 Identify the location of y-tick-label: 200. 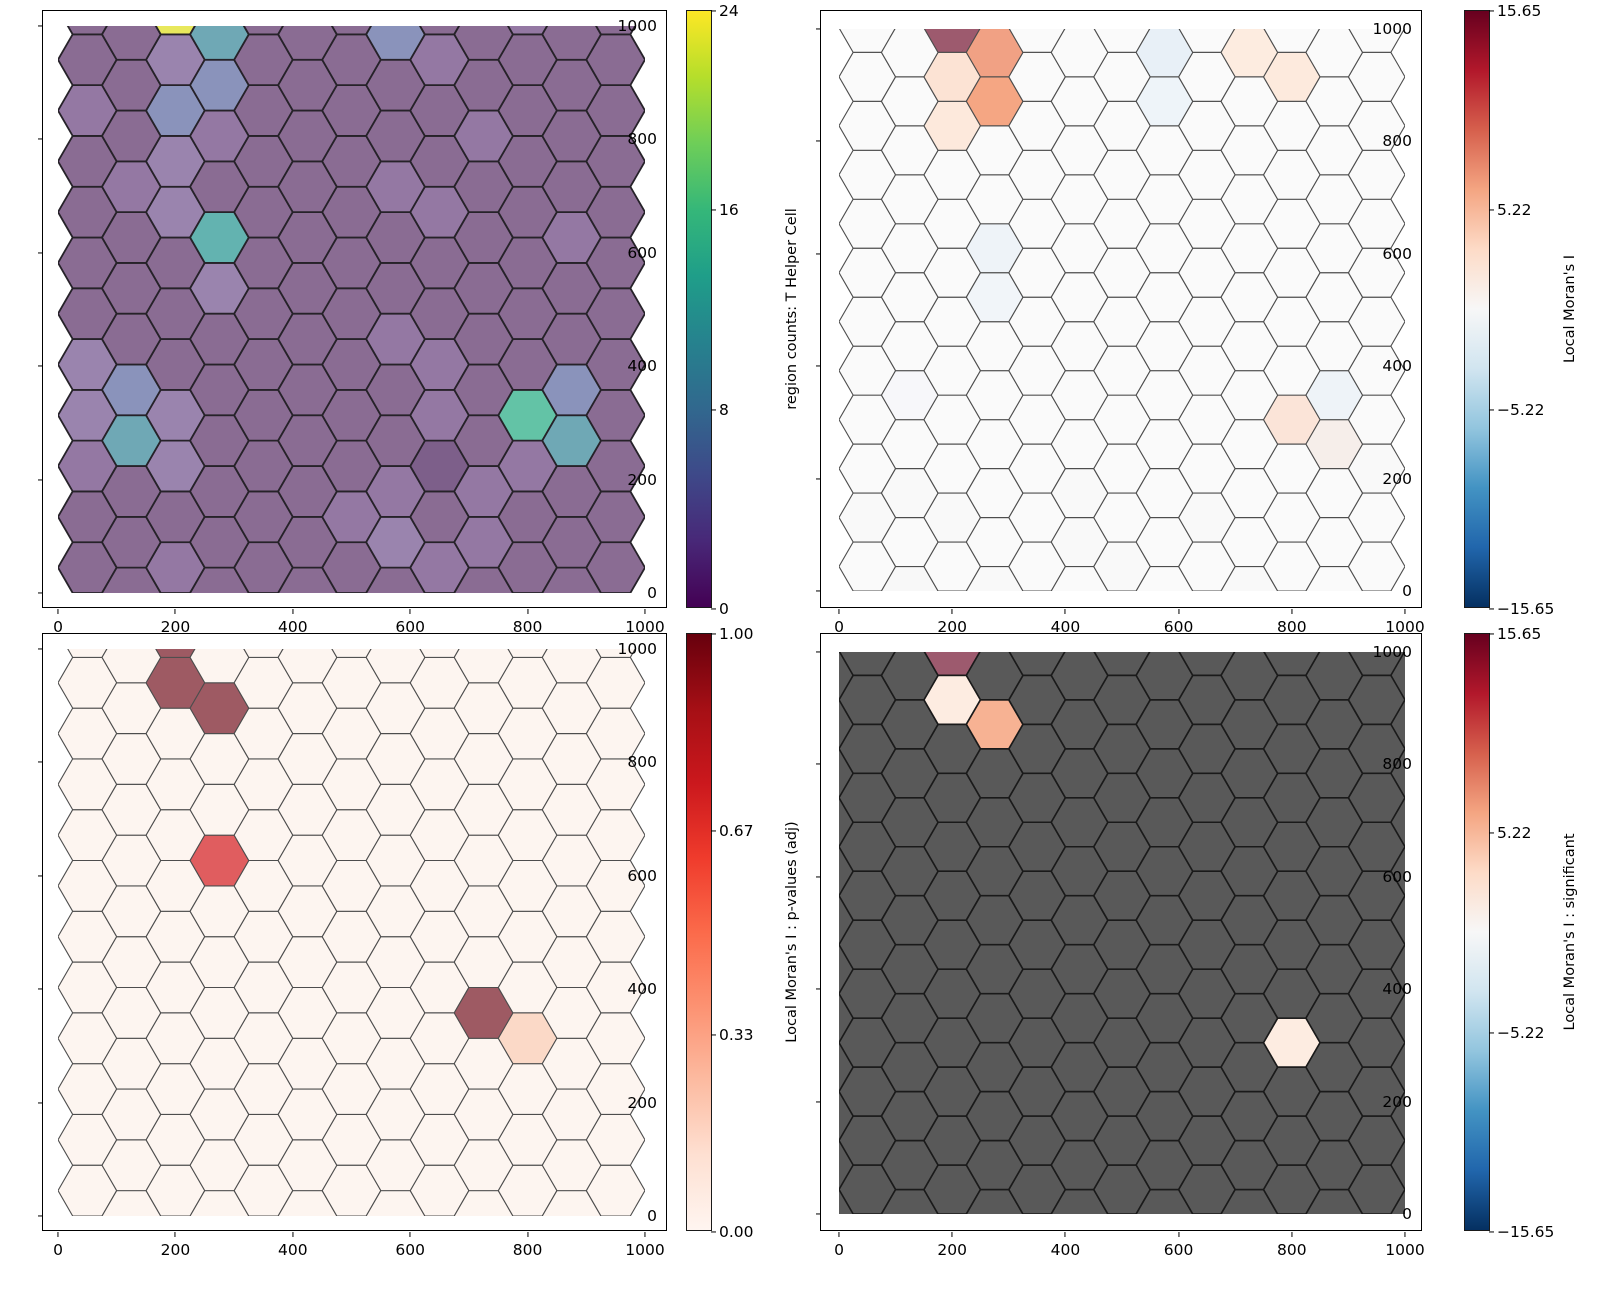
(642, 479).